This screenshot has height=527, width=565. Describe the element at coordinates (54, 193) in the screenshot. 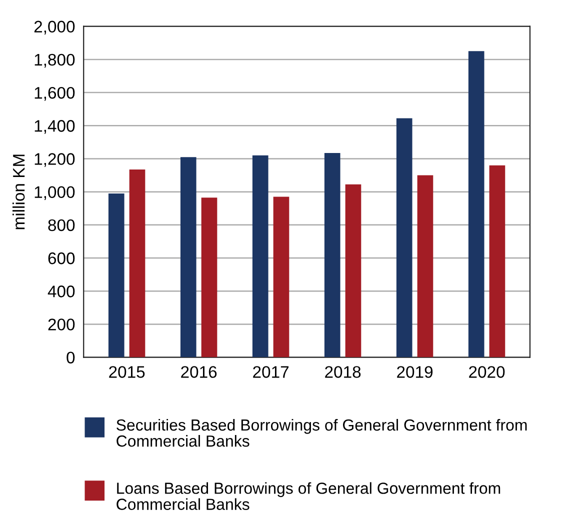

I see `y-tick-label: 1,000` at that location.